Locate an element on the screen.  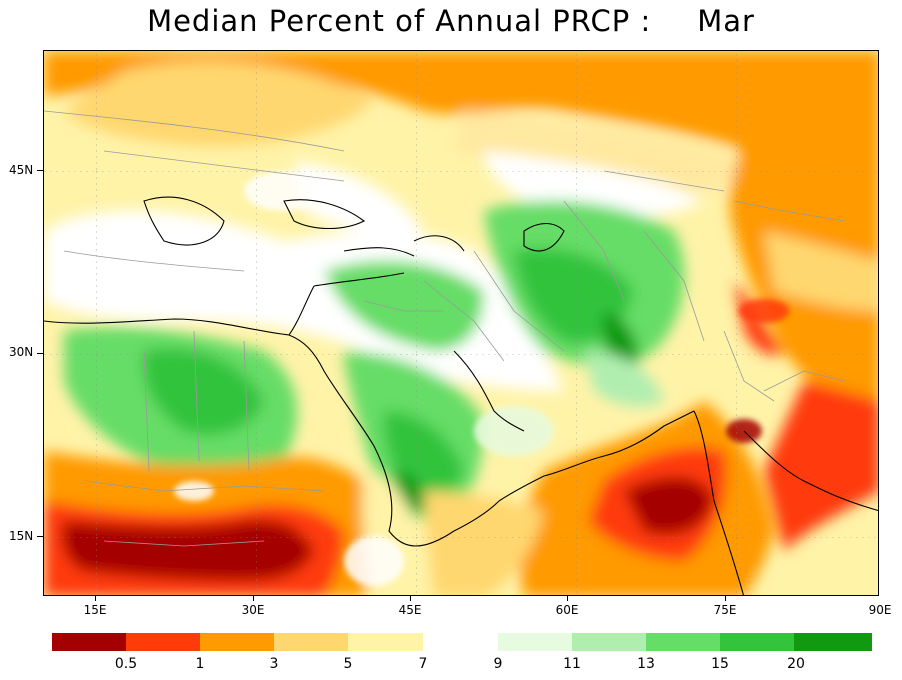
lon-tick-45: 45E is located at coordinates (410, 610).